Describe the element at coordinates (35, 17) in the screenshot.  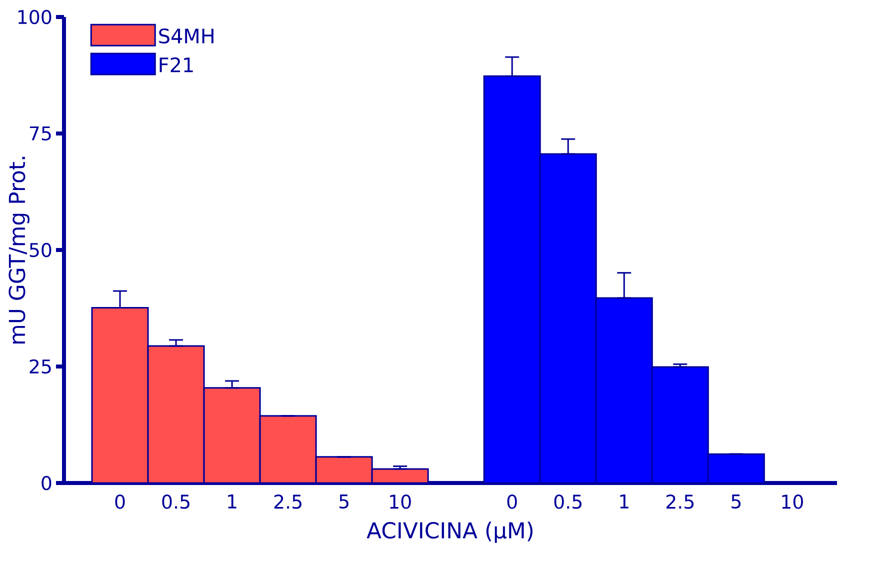
I see `y-tick-label: 100` at that location.